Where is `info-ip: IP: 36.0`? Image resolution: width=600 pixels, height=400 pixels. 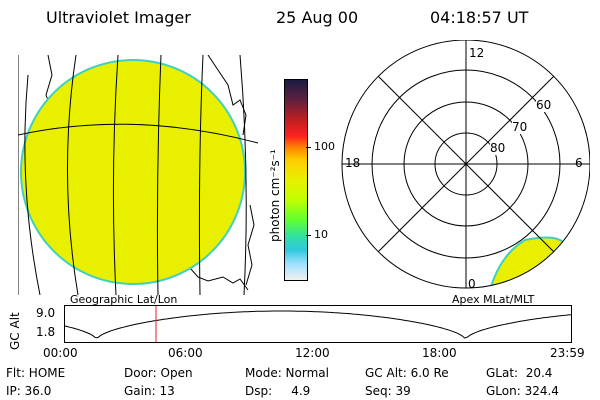 info-ip: IP: 36.0 is located at coordinates (29, 391).